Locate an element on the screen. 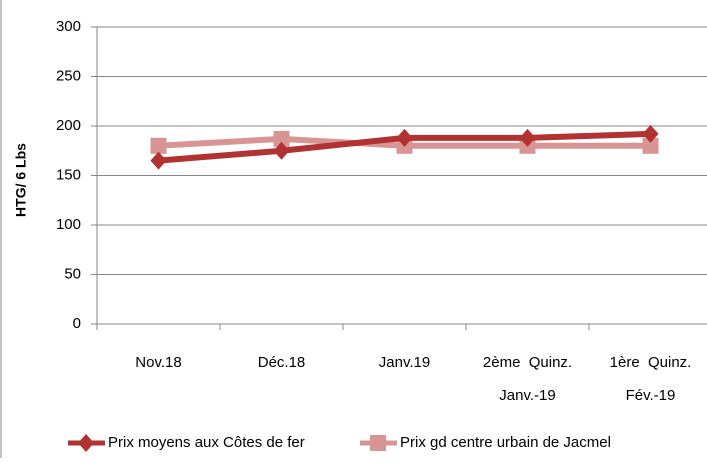 The image size is (707, 463). legend-label: Prix gd centre urbain de Jacmel is located at coordinates (505, 442).